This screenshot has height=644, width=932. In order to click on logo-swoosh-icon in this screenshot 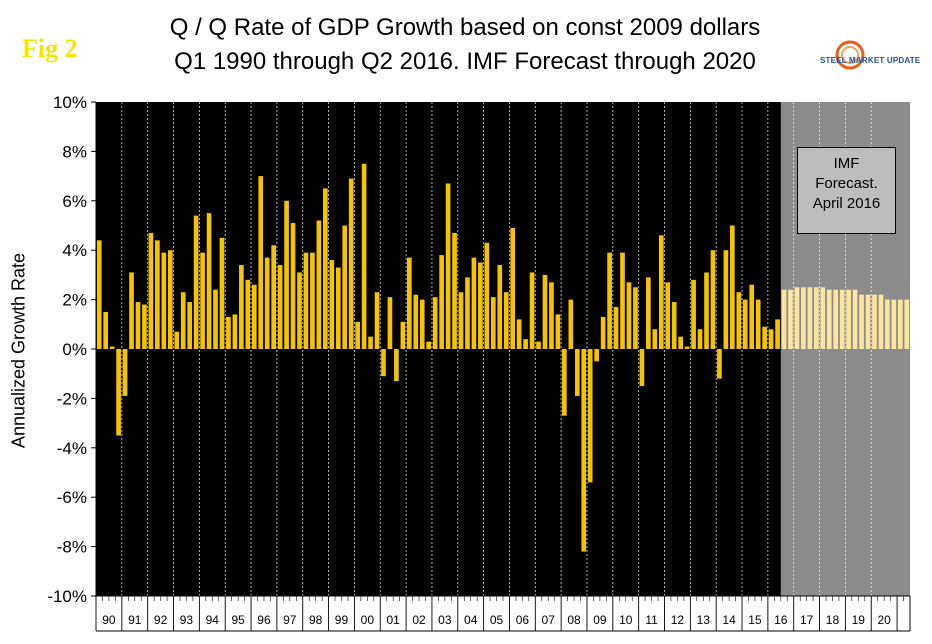, I will do `click(850, 55)`.